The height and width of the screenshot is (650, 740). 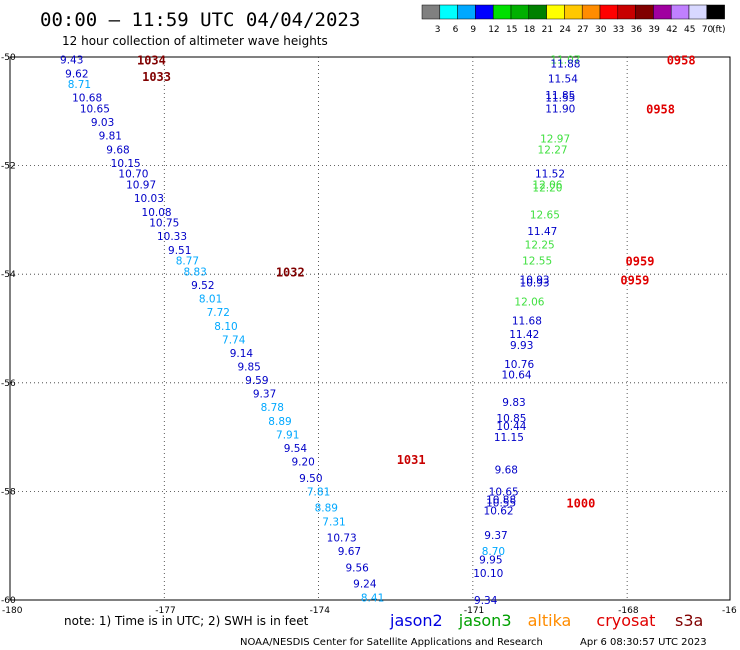 I want to click on pass-time-label: 1033, so click(x=156, y=77).